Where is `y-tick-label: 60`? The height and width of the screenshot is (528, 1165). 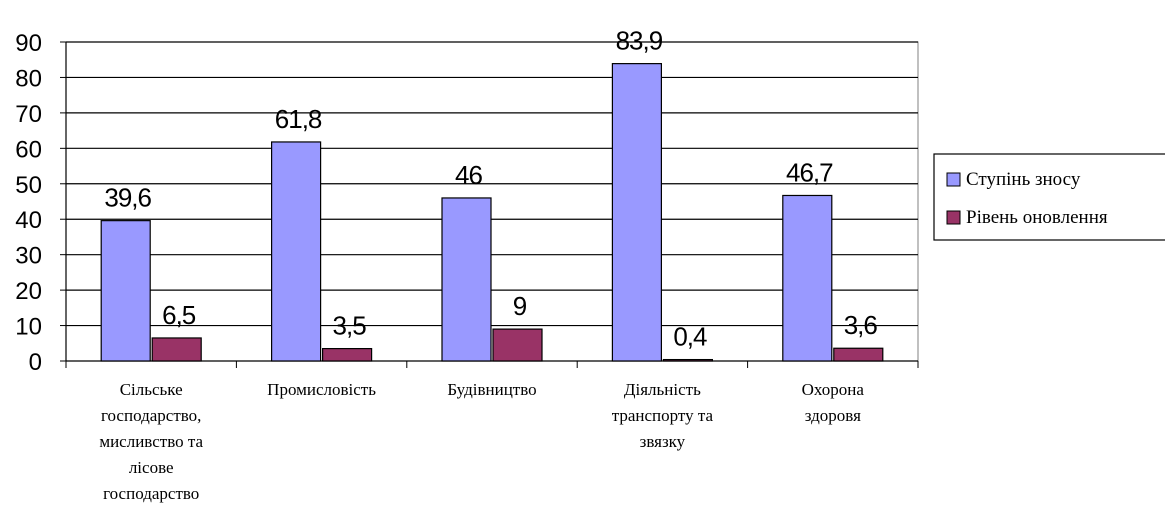
y-tick-label: 60 is located at coordinates (28, 149).